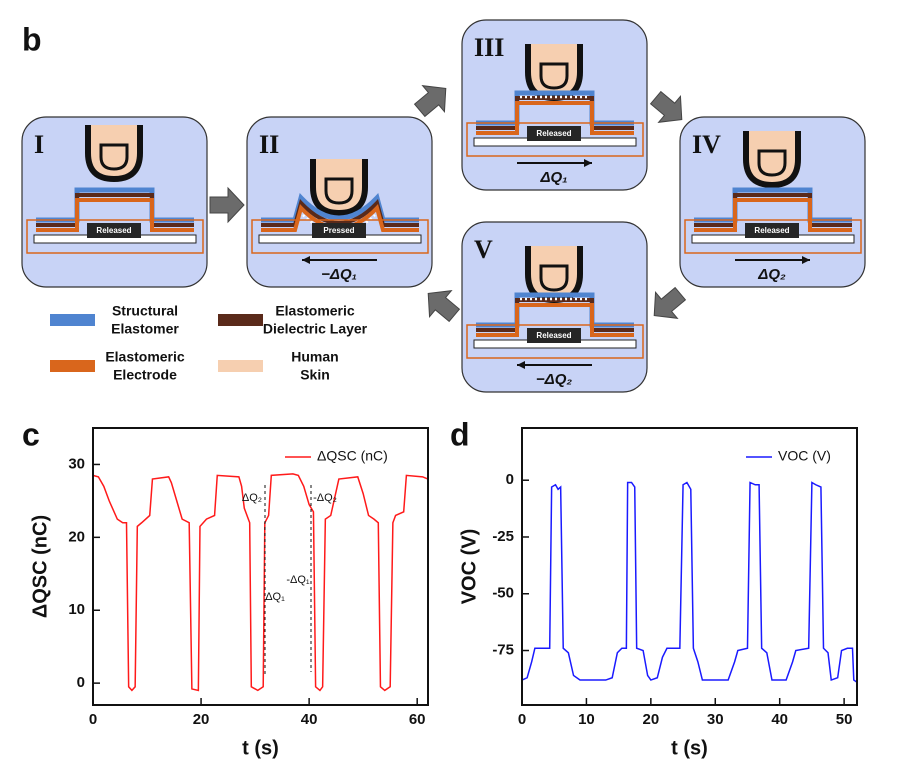 The width and height of the screenshot is (903, 769). Describe the element at coordinates (31, 434) in the screenshot. I see `panel-label: c` at that location.